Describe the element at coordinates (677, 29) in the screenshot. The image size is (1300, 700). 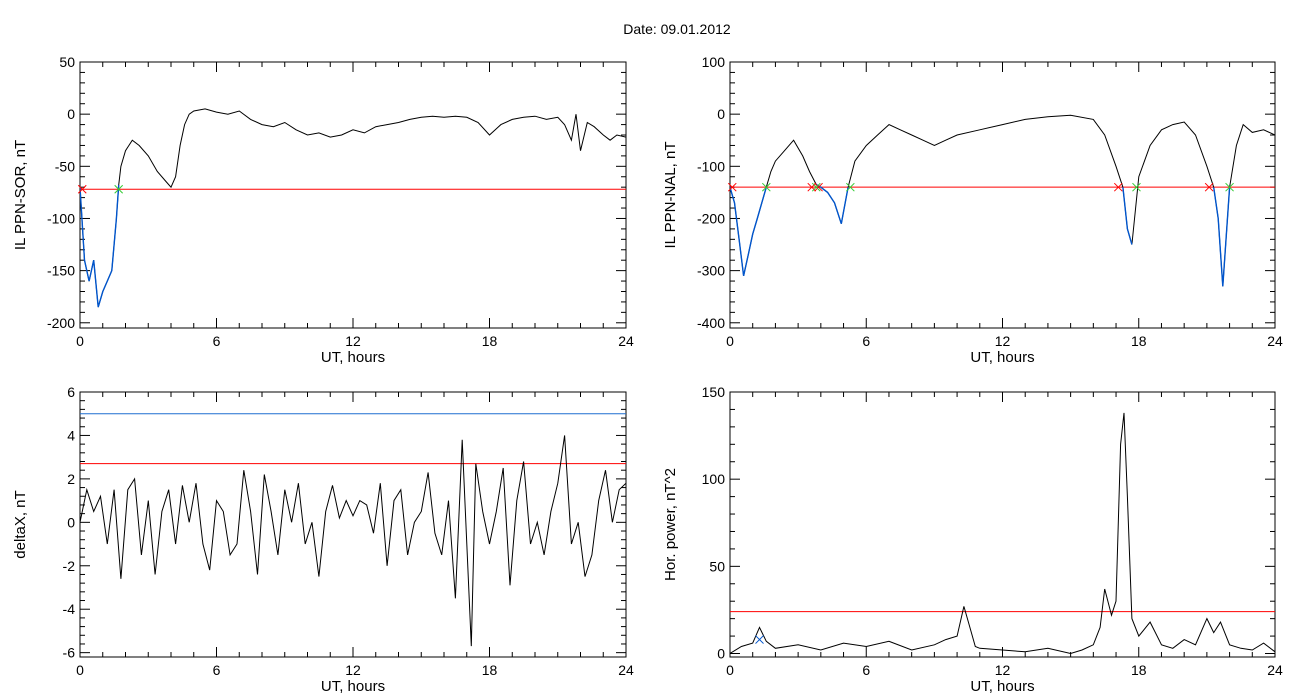
I see `figure-title: Date: 09.01.2012` at that location.